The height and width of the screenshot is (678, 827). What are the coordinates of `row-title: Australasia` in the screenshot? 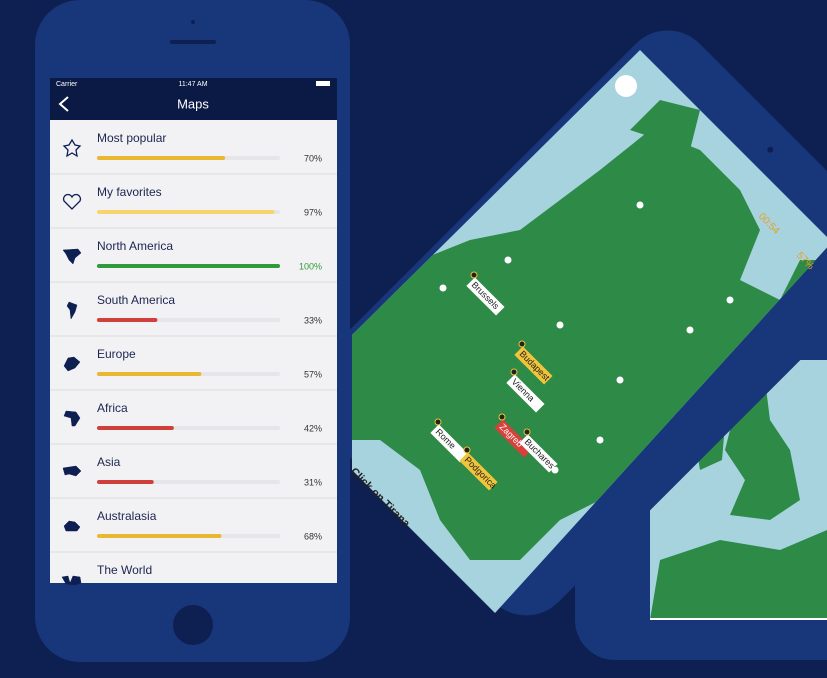 It's located at (127, 516).